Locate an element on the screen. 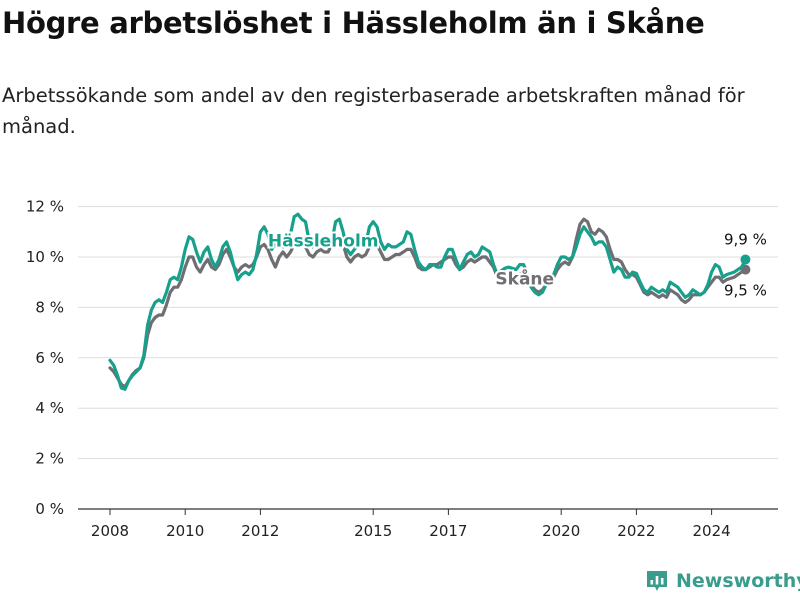  x-tick-label: 2015 is located at coordinates (373, 531).